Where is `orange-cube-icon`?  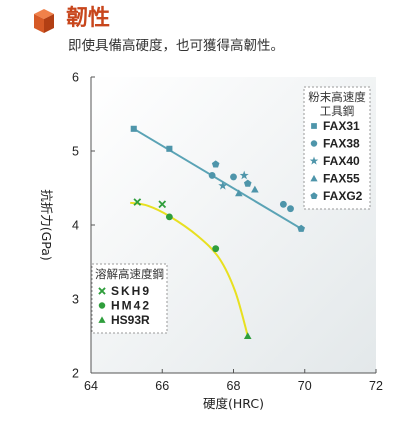 orange-cube-icon is located at coordinates (44, 21).